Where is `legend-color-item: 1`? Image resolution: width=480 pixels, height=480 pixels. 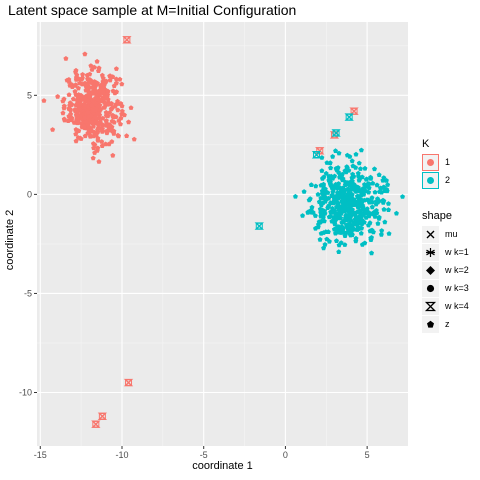 legend-color-item: 1 is located at coordinates (436, 162).